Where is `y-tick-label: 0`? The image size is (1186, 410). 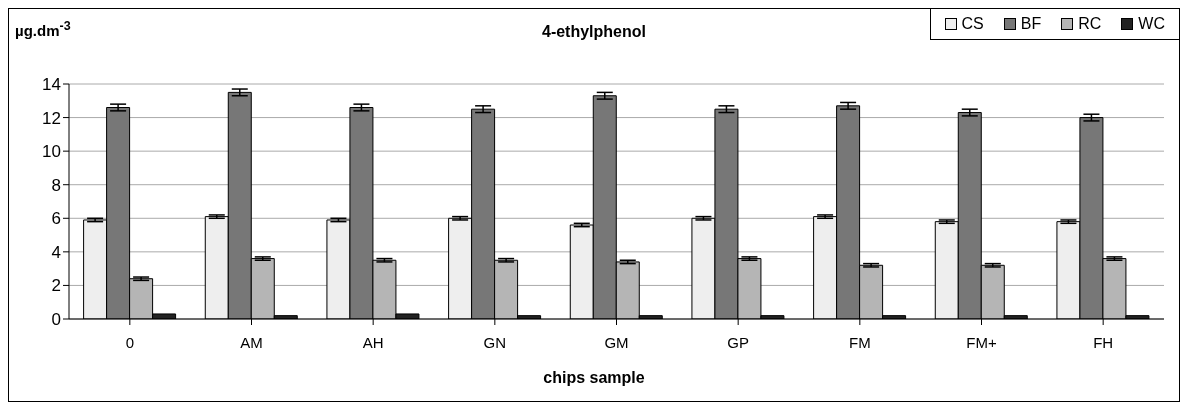 y-tick-label: 0 is located at coordinates (56, 320).